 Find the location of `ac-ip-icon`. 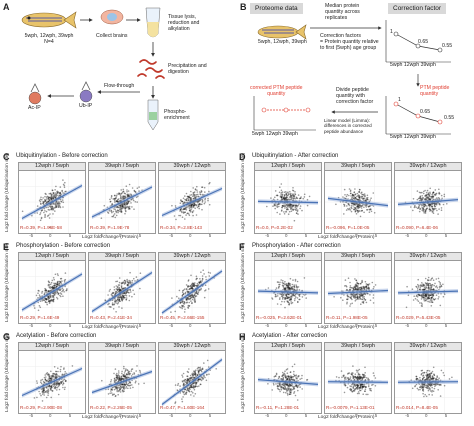

ac-ip-icon is located at coordinates (35, 94).